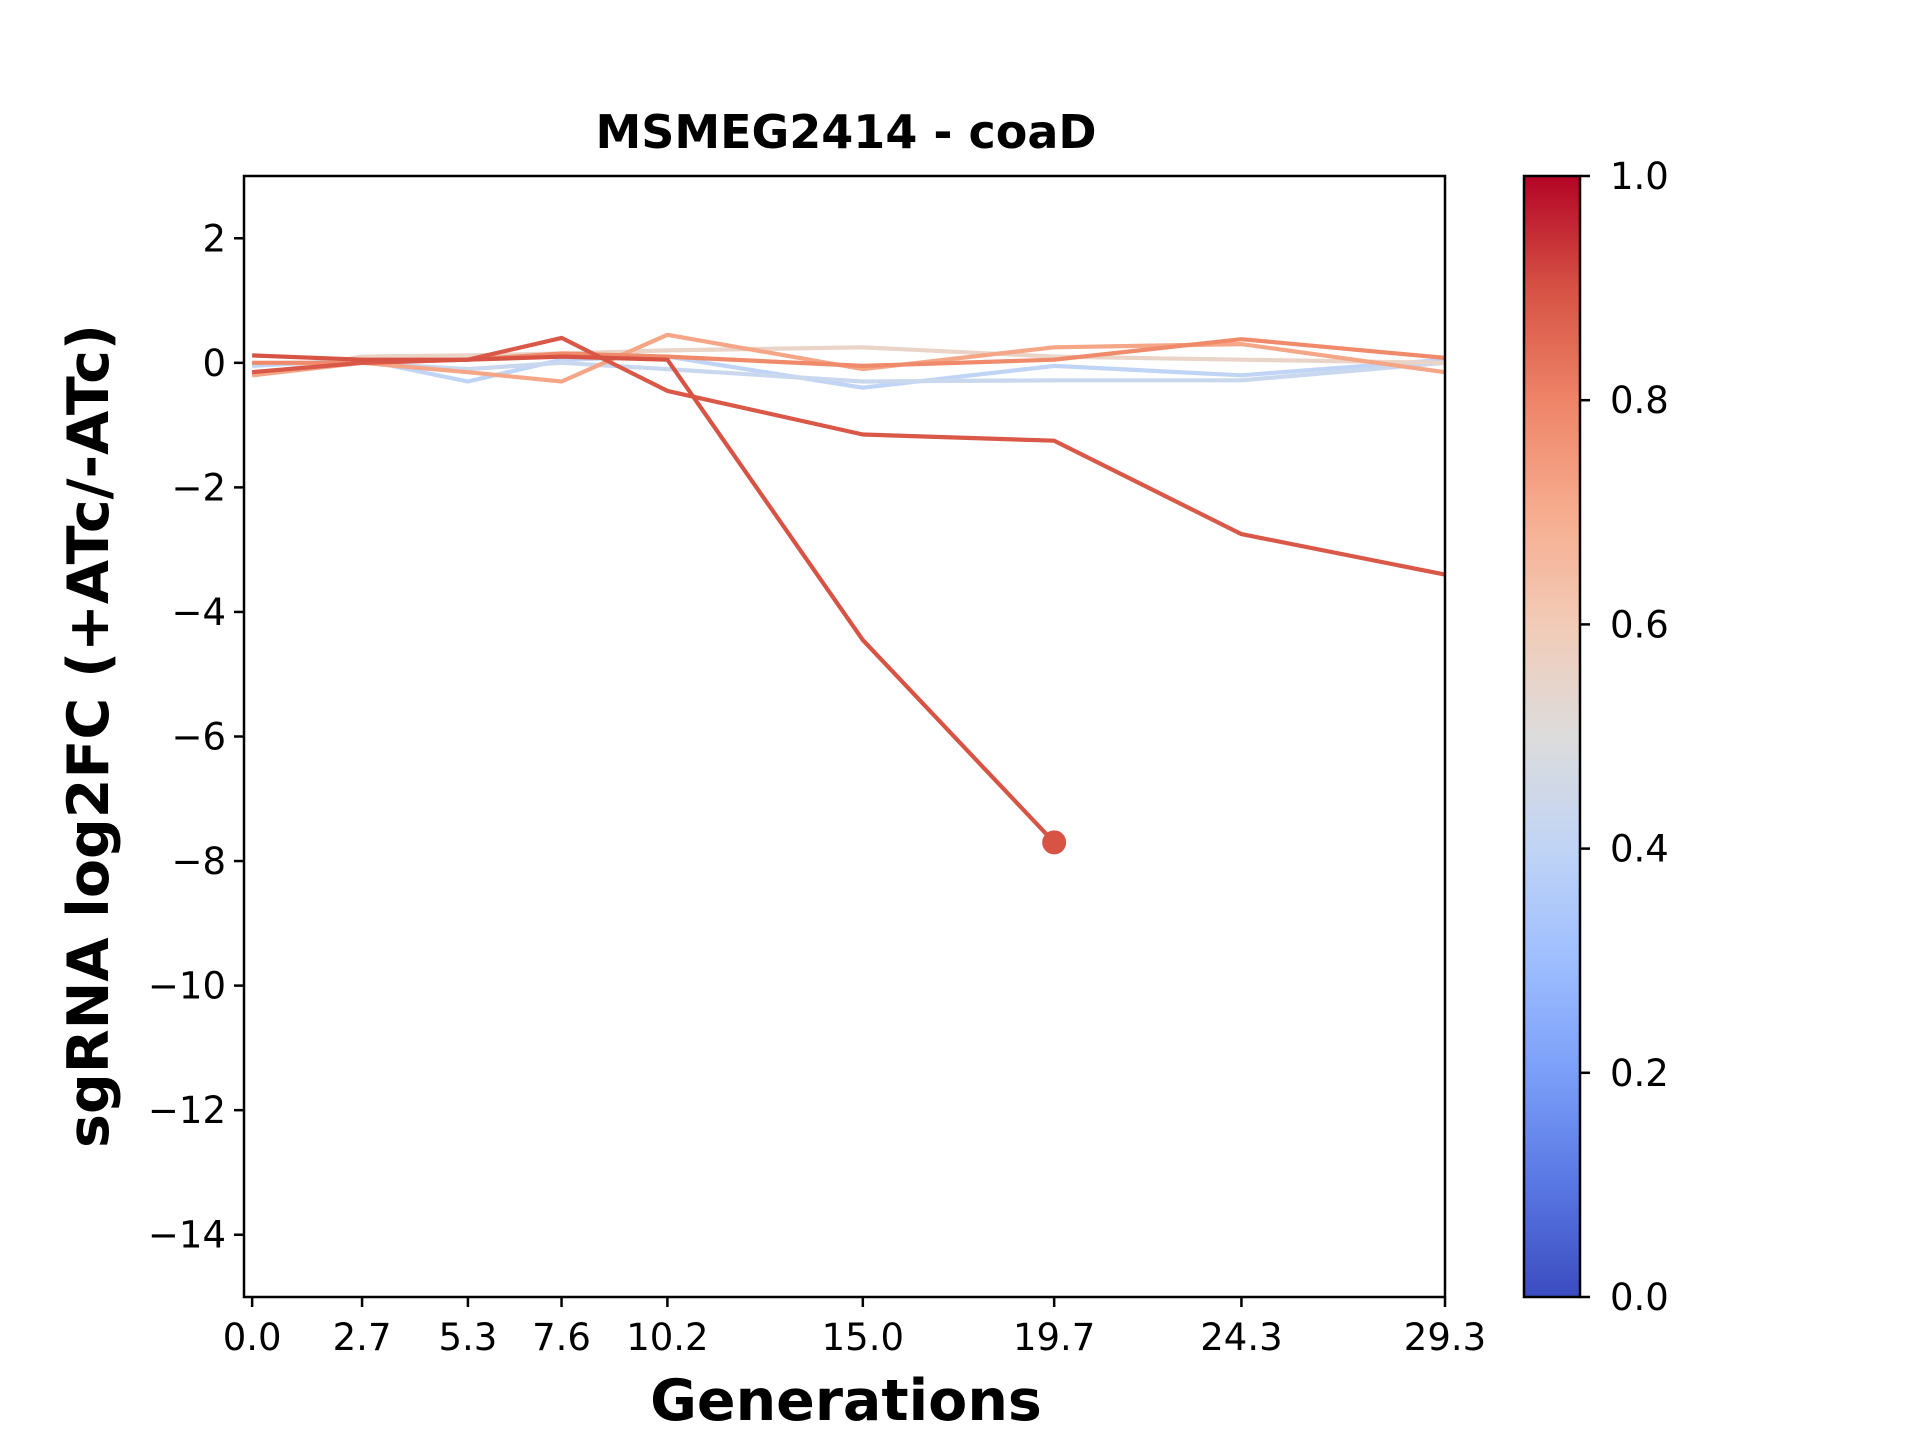 The image size is (1920, 1440). Describe the element at coordinates (1639, 1073) in the screenshot. I see `colorbar-tick-label: 0.2` at that location.